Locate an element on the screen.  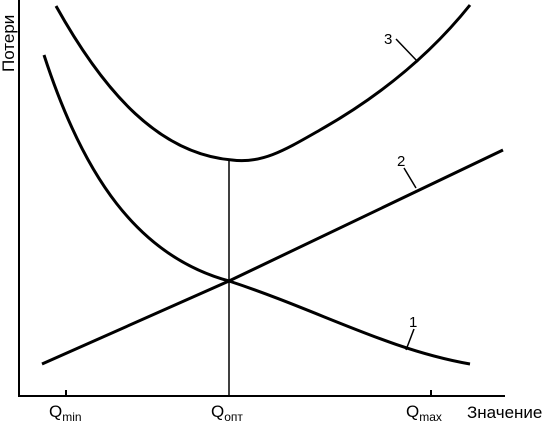
x-tick-qopt-sub: опт is located at coordinates (233, 417).